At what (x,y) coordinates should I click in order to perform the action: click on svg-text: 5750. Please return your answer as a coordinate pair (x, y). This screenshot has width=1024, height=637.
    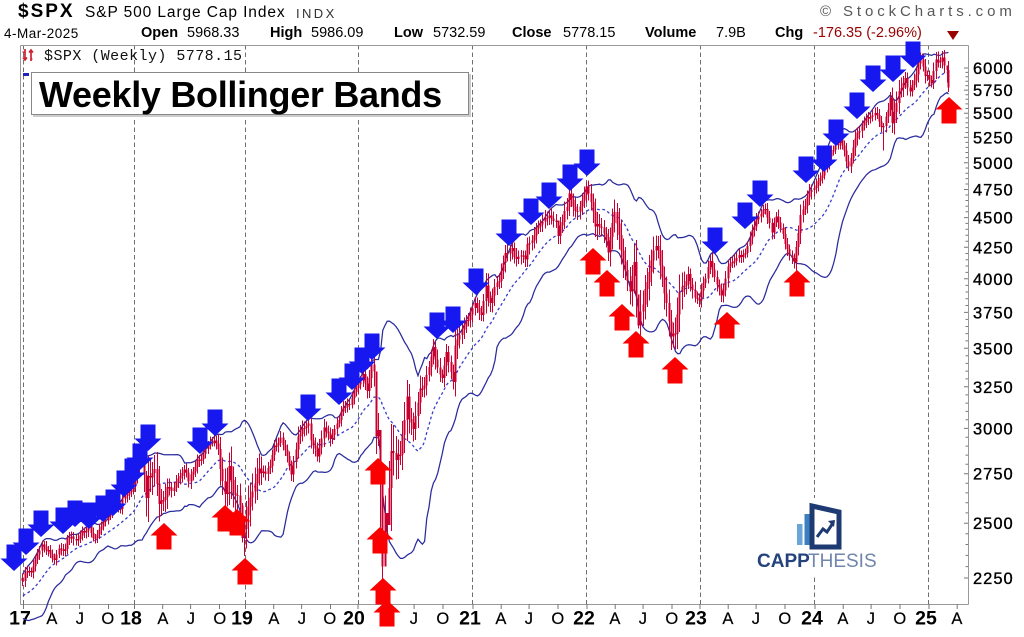
    Looking at the image, I should click on (993, 91).